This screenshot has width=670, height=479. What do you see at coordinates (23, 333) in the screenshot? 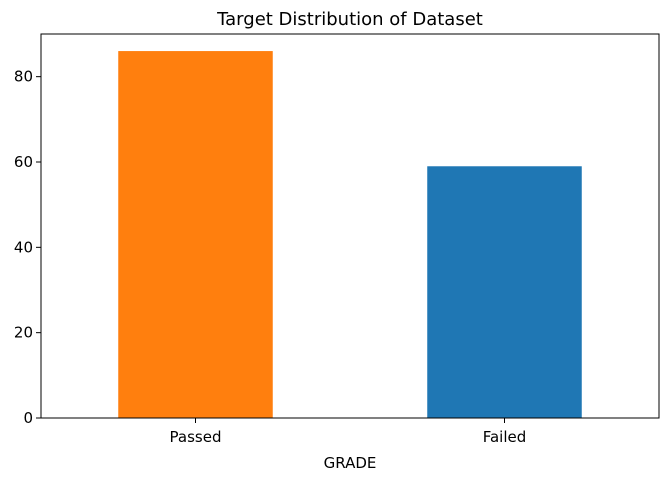
I see `y-tick-label: 20` at bounding box center [23, 333].